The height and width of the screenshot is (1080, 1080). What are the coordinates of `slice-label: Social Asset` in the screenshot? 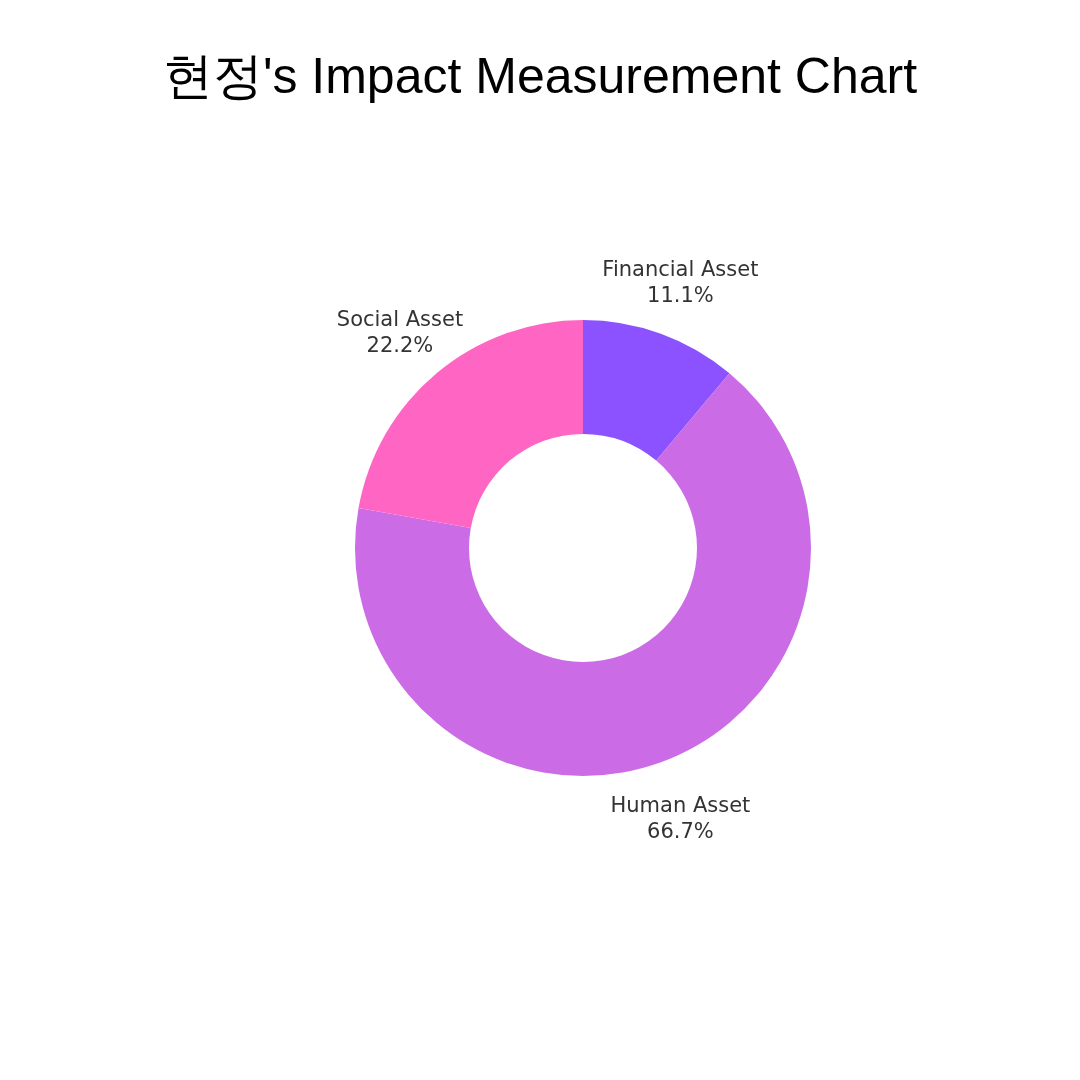 It's located at (400, 318).